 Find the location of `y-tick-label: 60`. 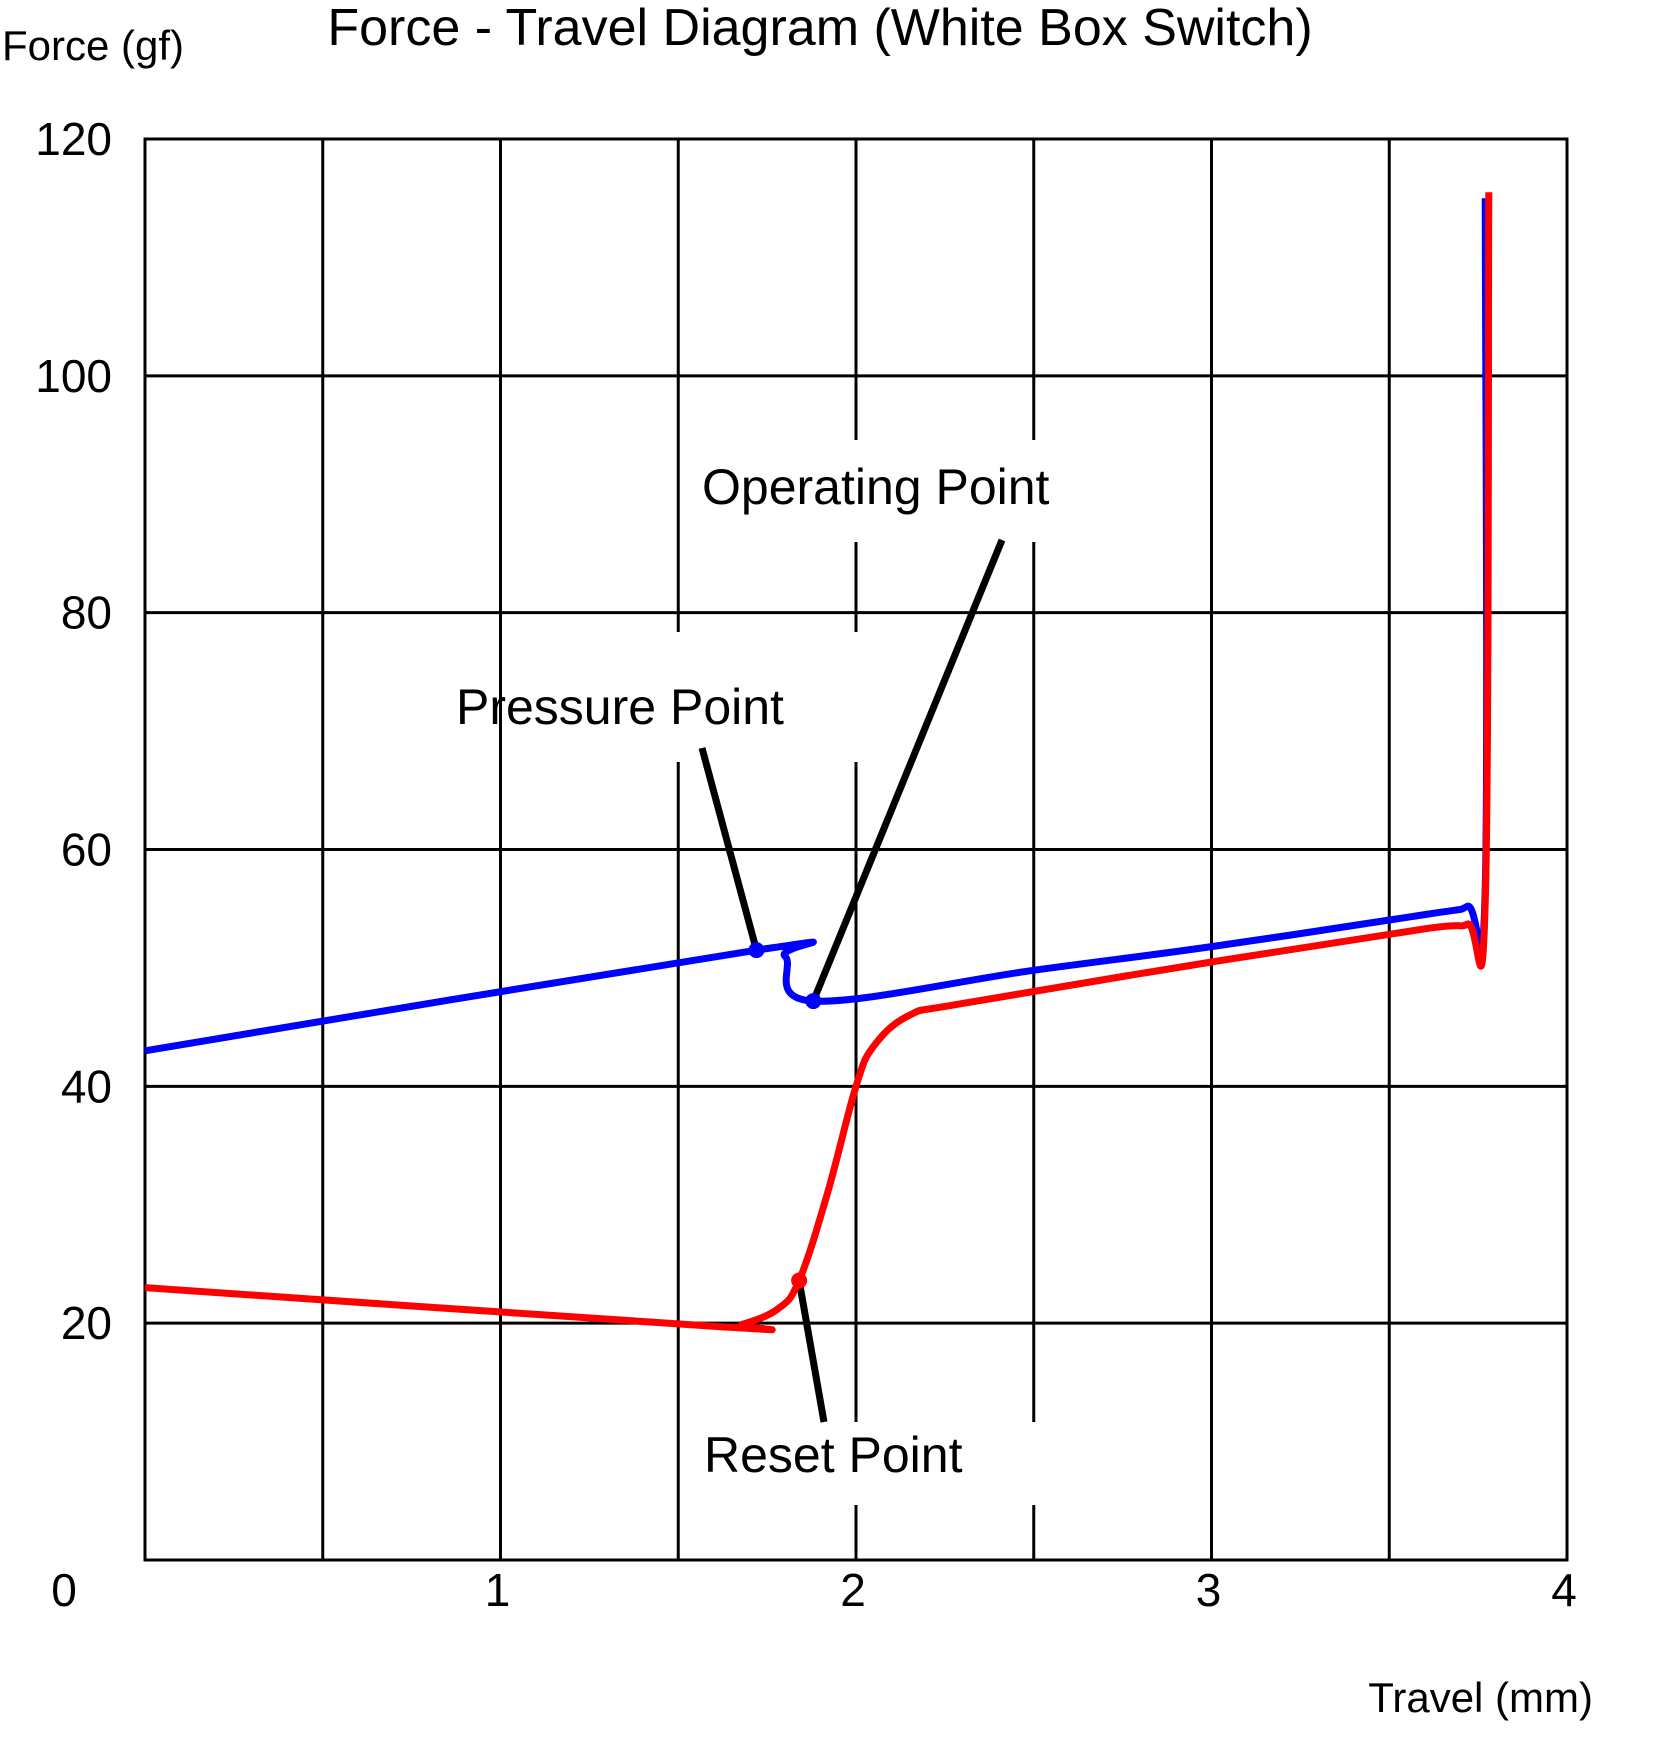

y-tick-label: 60 is located at coordinates (86, 850).